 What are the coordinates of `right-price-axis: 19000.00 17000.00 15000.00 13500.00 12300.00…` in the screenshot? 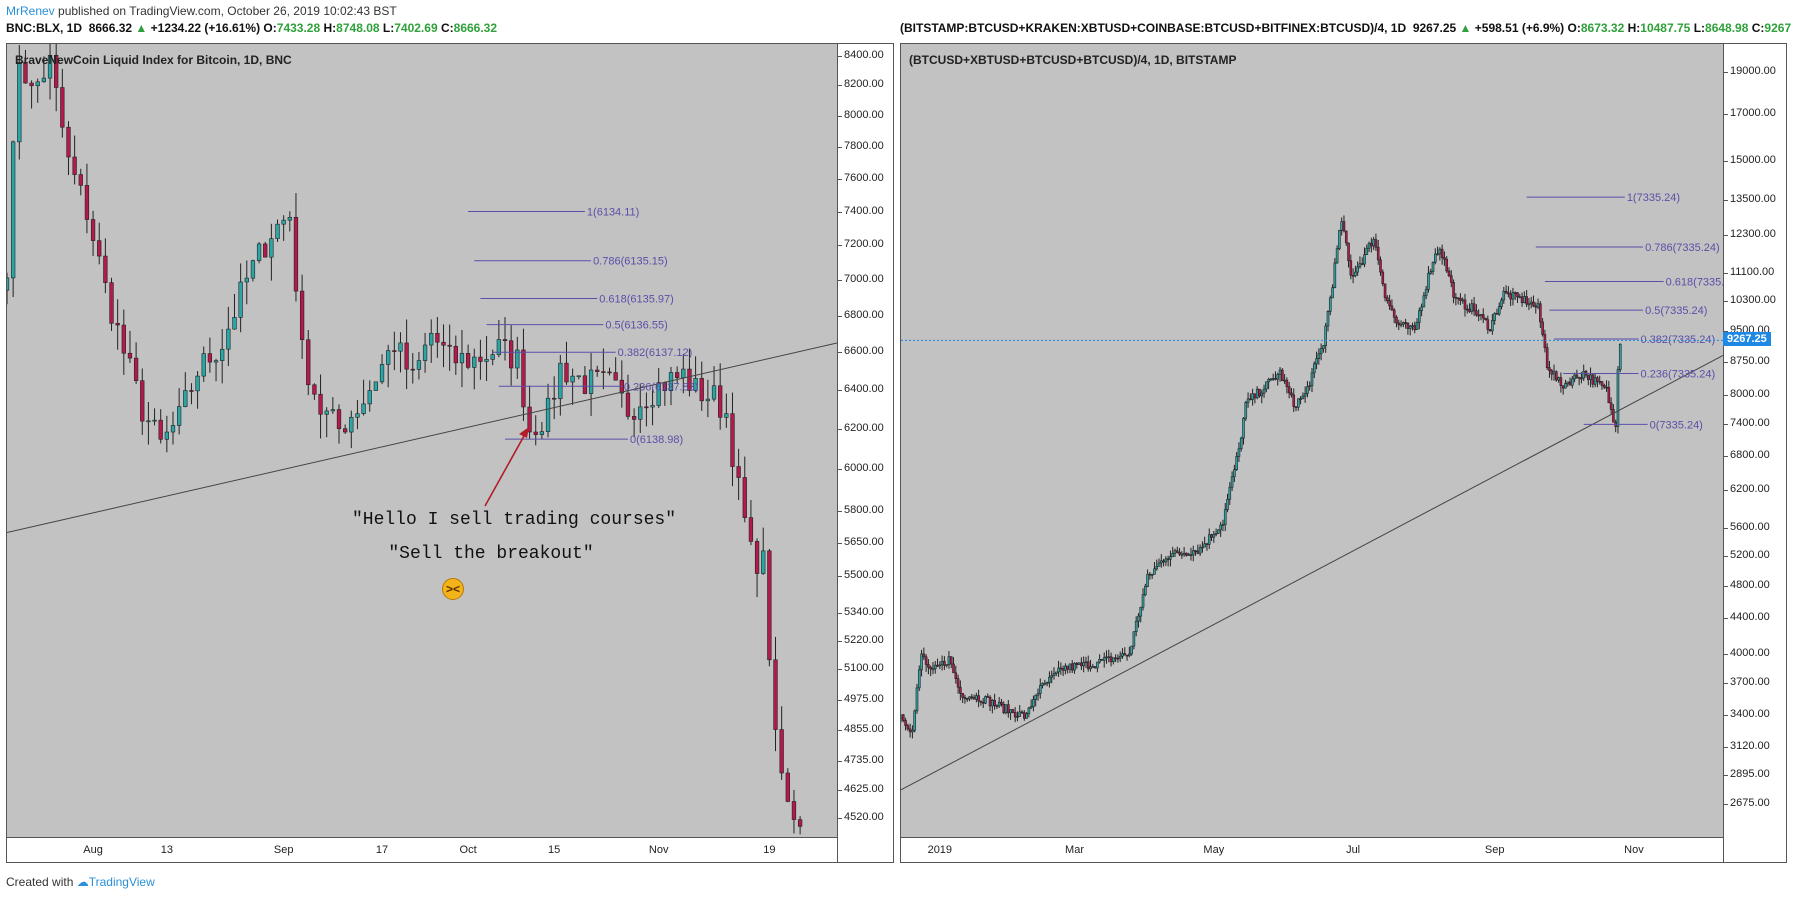 It's located at (1754, 453).